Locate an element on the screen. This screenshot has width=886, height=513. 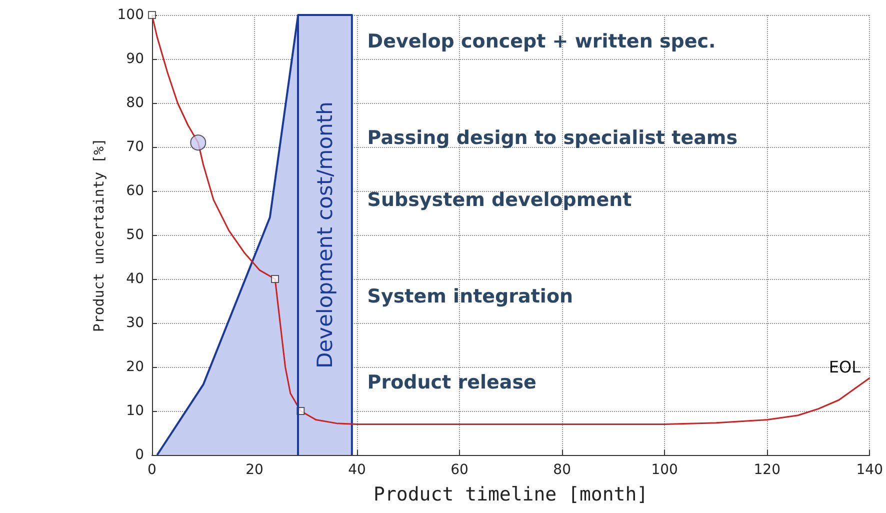
x-tick-label: 80 is located at coordinates (562, 470).